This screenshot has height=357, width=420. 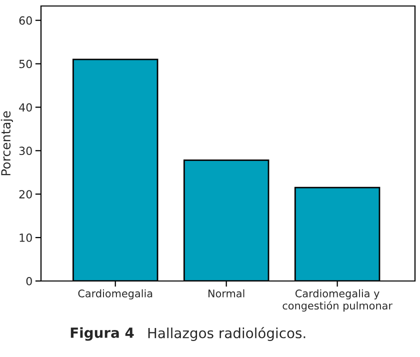 What do you see at coordinates (6, 143) in the screenshot?
I see `y-axis-title: Porcentaje` at bounding box center [6, 143].